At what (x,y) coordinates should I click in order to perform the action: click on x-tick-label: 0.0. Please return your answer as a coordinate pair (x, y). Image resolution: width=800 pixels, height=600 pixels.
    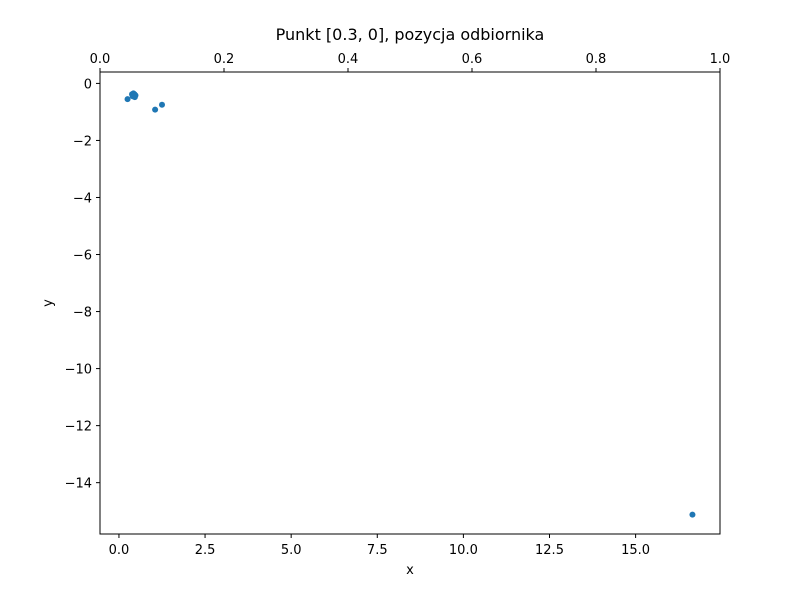
    Looking at the image, I should click on (119, 550).